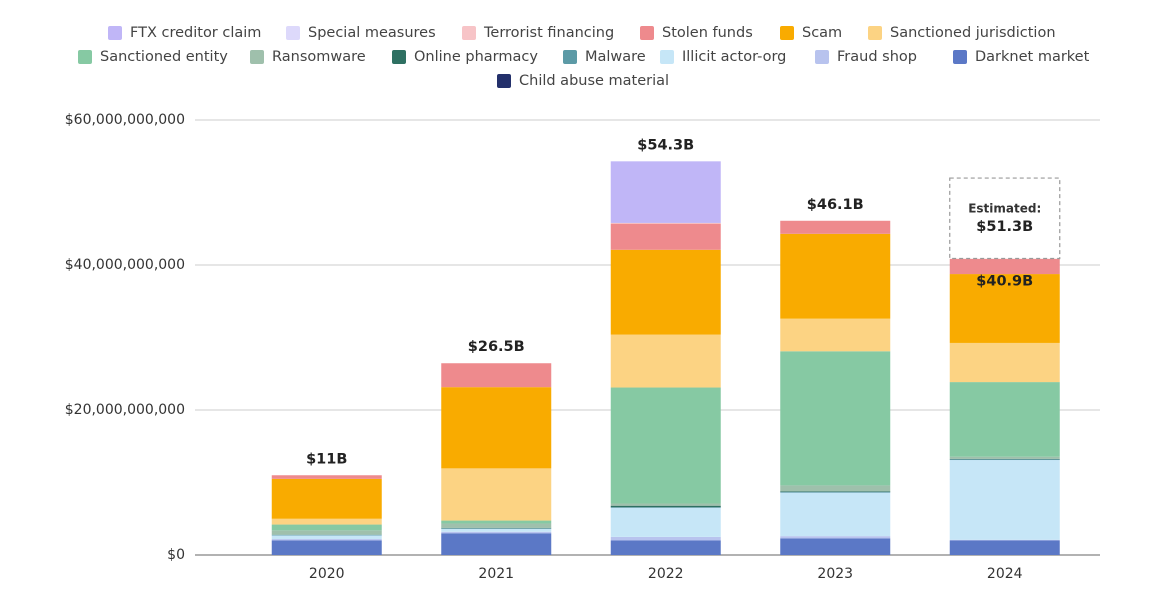 The image size is (1163, 600). I want to click on estimate-box, so click(1005, 218).